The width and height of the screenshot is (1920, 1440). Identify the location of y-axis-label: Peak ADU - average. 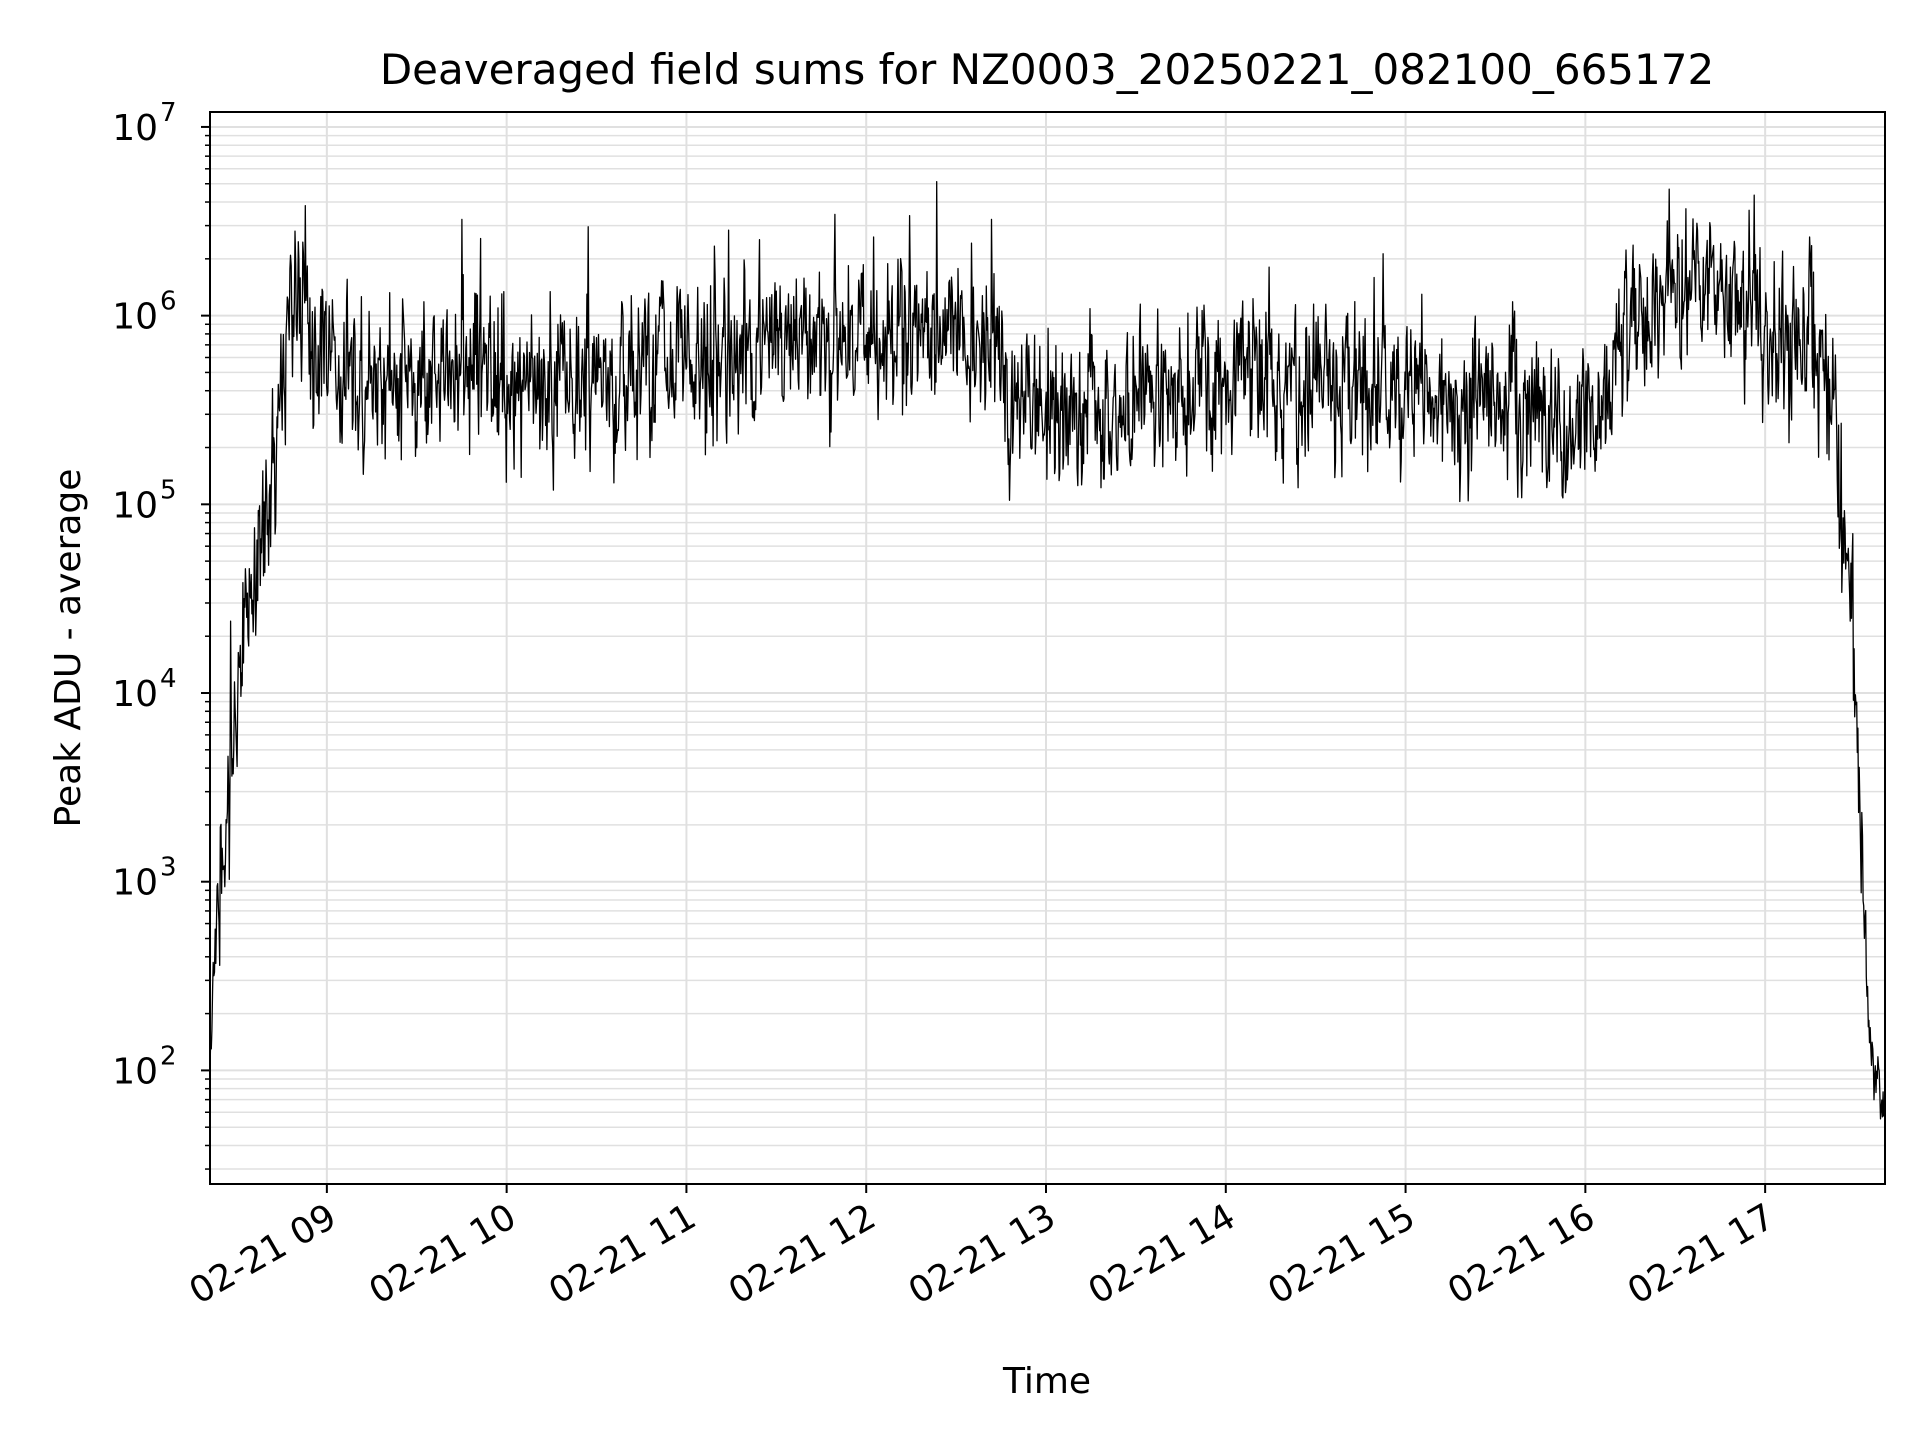
(68, 648).